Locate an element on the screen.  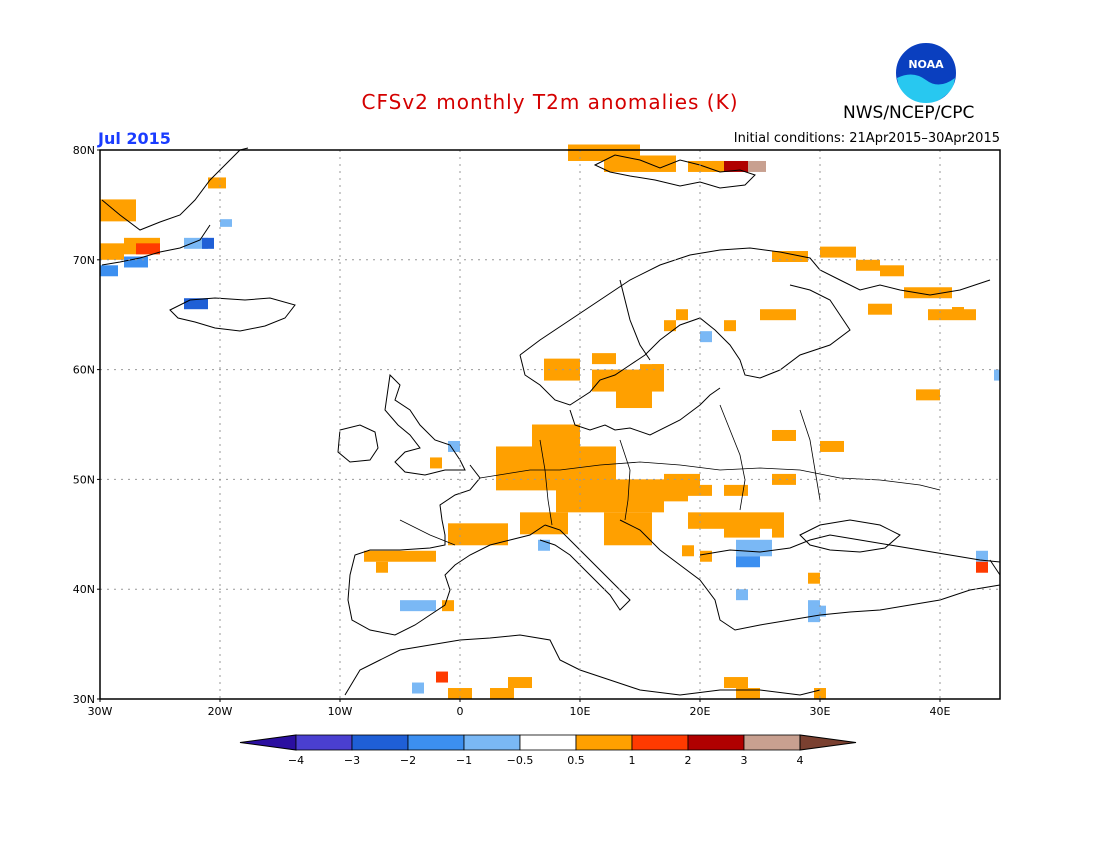
noaa-logo: NOAA is located at coordinates (926, 75).